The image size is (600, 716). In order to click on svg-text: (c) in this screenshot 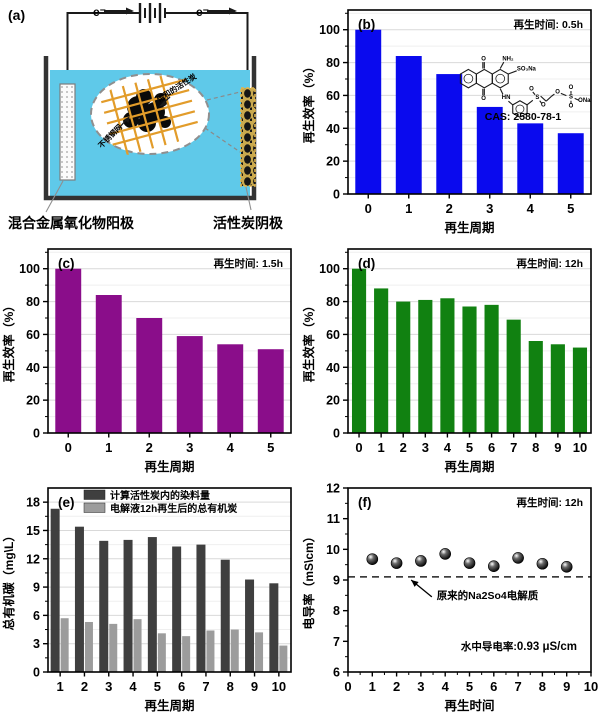, I will do `click(66, 263)`.